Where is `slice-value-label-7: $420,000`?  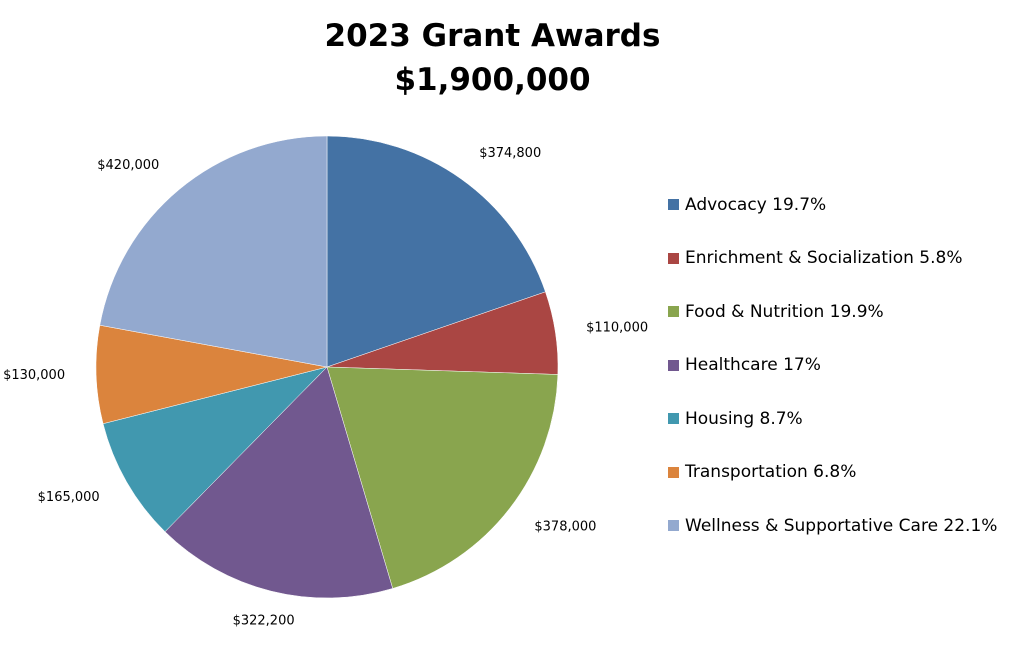
slice-value-label-7: $420,000 is located at coordinates (128, 165).